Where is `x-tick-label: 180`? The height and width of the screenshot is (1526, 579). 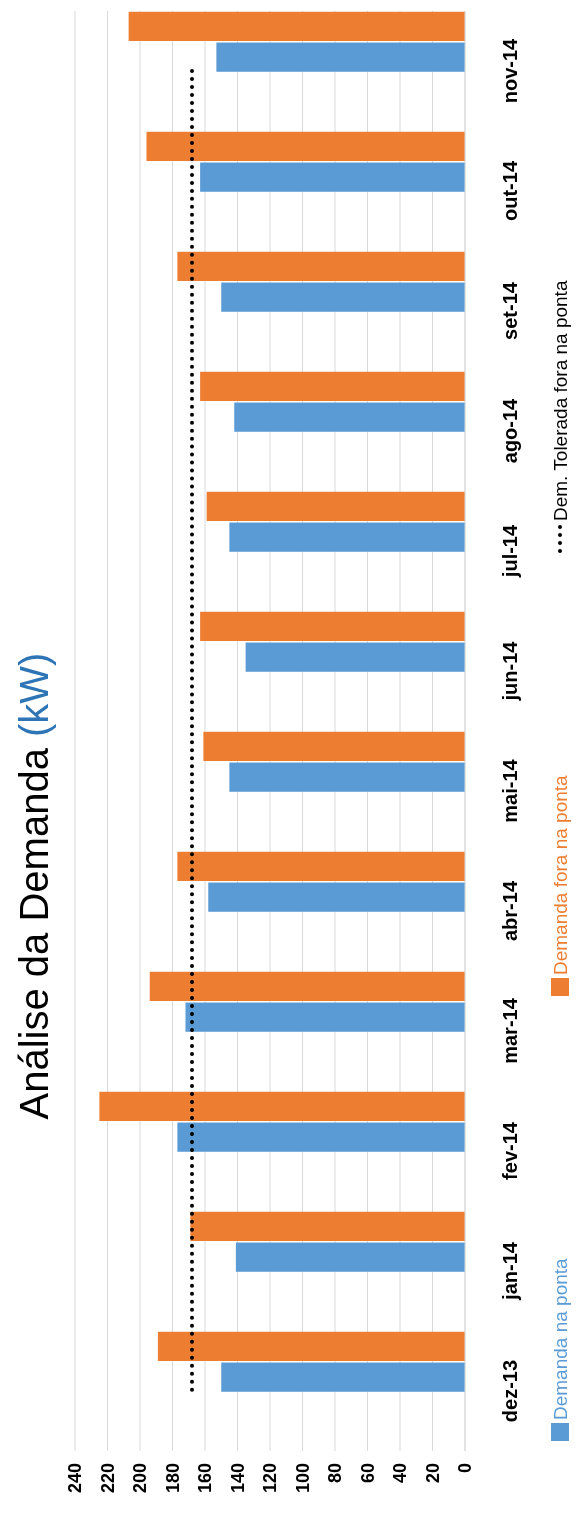 x-tick-label: 180 is located at coordinates (172, 1478).